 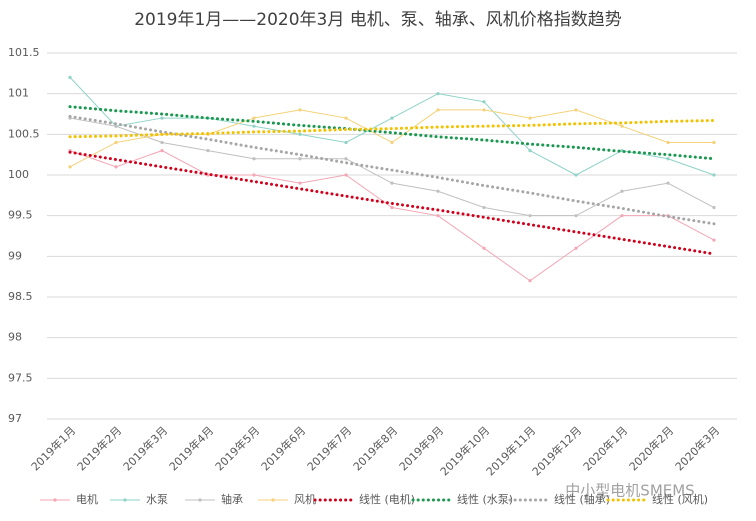 What do you see at coordinates (232, 499) in the screenshot?
I see `legend-label: 轴承` at bounding box center [232, 499].